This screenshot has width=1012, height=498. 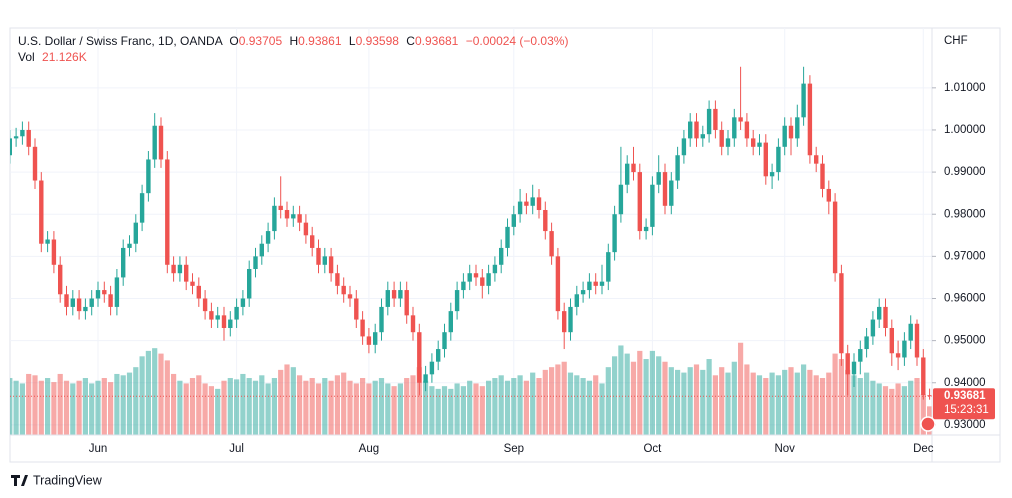 I want to click on x-tick-label: Jun, so click(x=98, y=449).